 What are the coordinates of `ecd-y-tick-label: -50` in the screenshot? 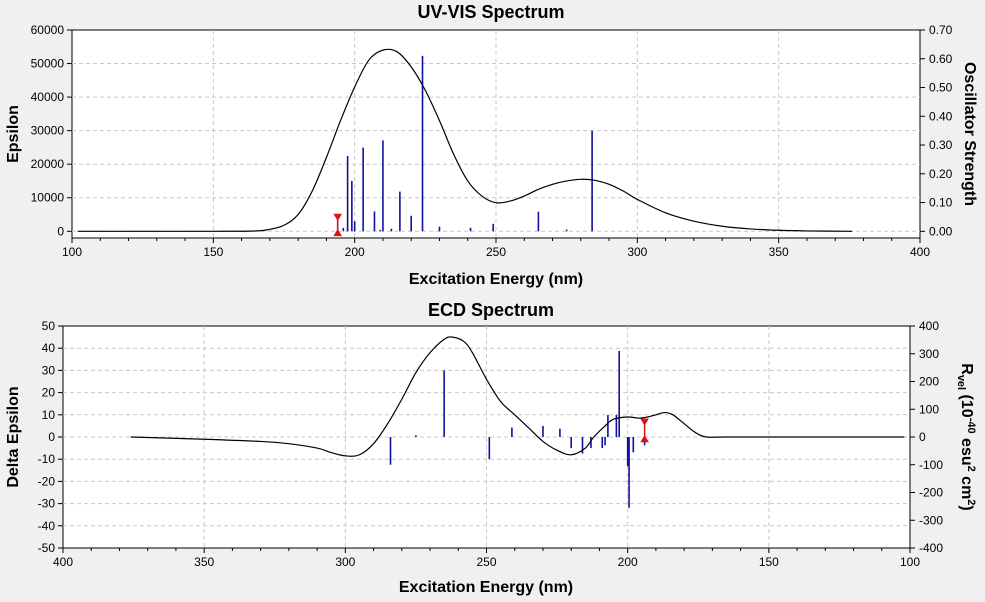 It's located at (47, 548).